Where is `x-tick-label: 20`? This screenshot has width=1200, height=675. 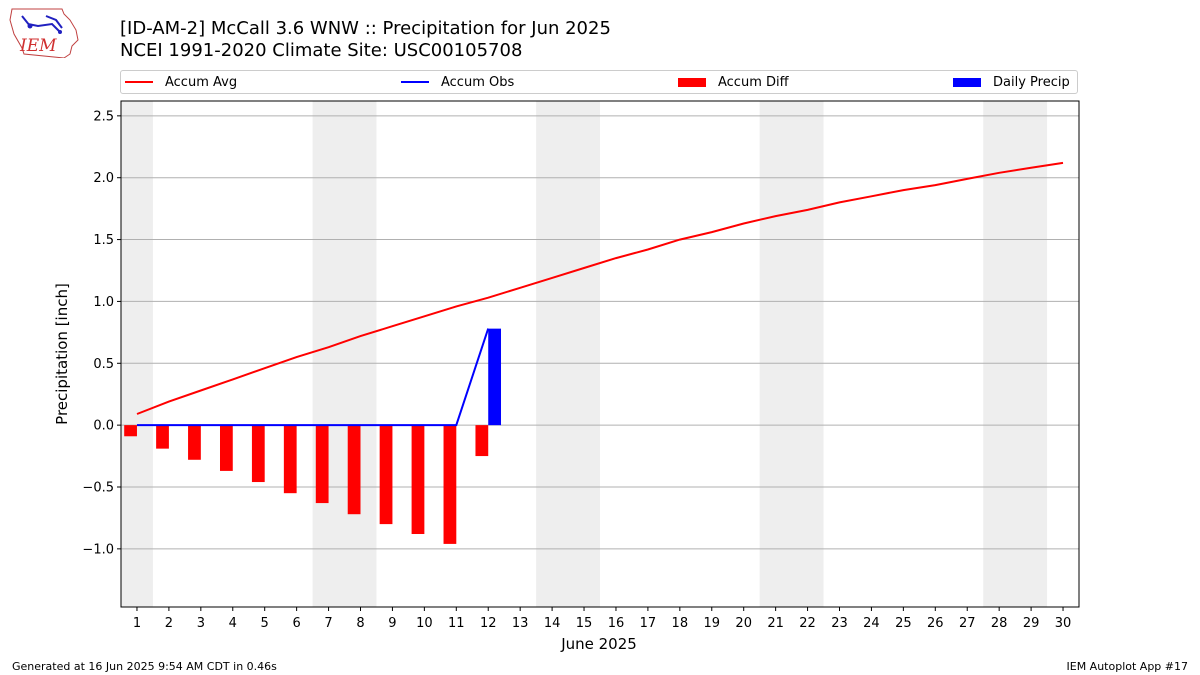
x-tick-label: 20 is located at coordinates (743, 623).